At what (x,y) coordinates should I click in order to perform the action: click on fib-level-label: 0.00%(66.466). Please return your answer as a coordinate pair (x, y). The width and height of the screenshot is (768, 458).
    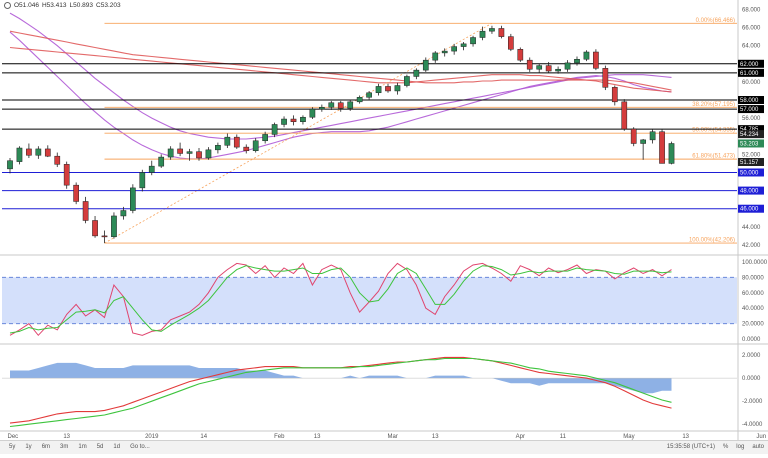
    Looking at the image, I should click on (715, 21).